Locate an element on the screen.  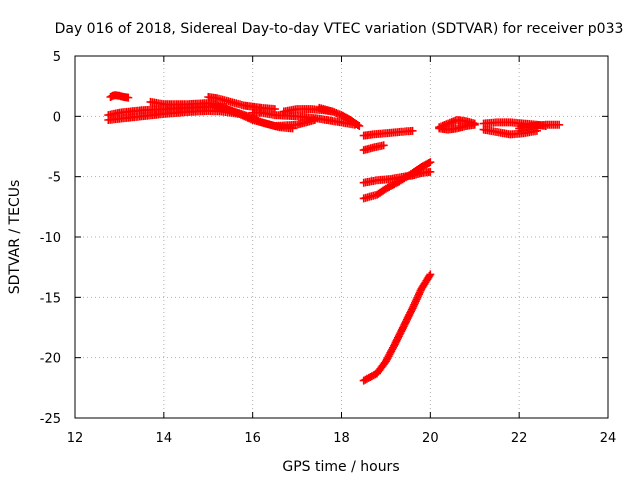
x-tick-label: 12 is located at coordinates (75, 438).